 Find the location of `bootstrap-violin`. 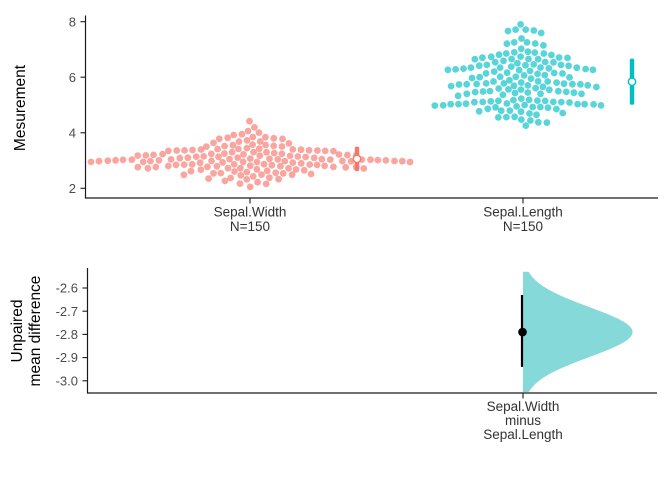

bootstrap-violin is located at coordinates (578, 332).